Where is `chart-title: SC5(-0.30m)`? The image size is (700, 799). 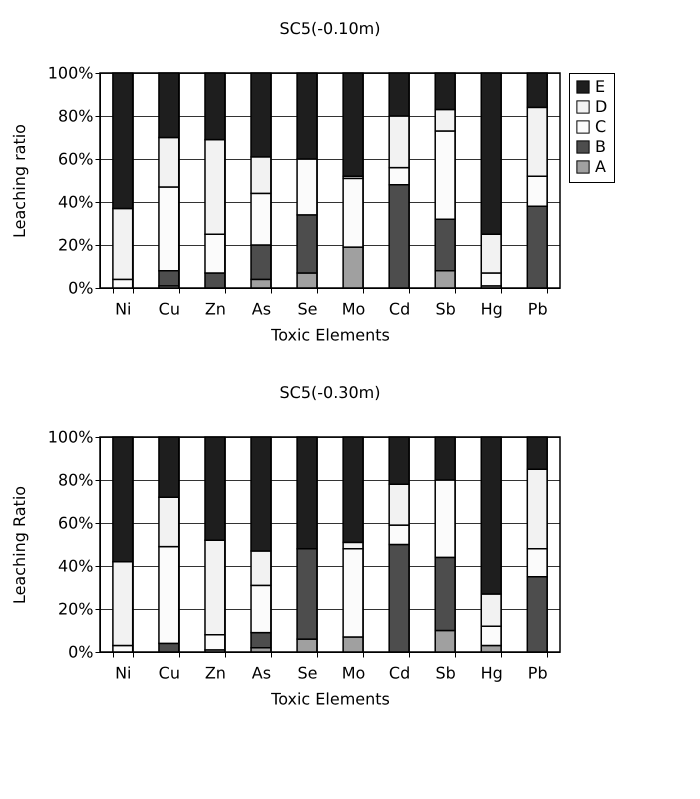 chart-title: SC5(-0.30m) is located at coordinates (330, 392).